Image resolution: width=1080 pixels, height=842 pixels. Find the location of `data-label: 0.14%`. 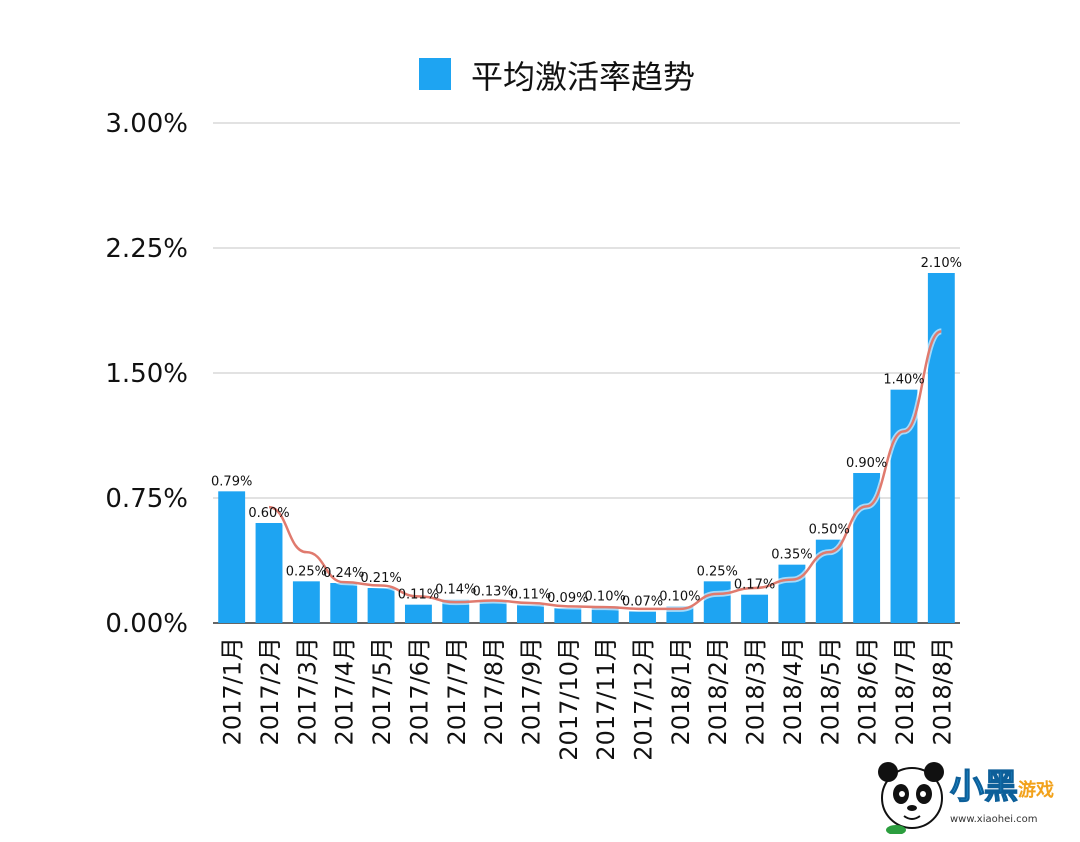

data-label: 0.14% is located at coordinates (455, 590).